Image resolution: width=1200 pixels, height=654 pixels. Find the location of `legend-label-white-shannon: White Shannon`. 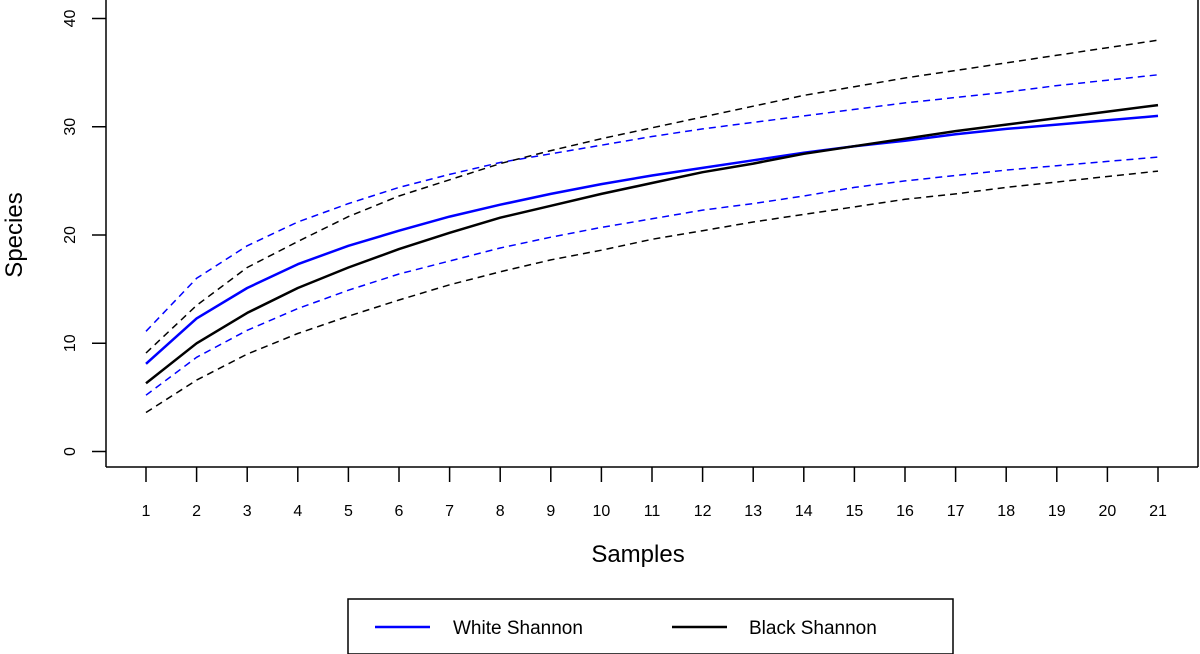

legend-label-white-shannon: White Shannon is located at coordinates (518, 628).